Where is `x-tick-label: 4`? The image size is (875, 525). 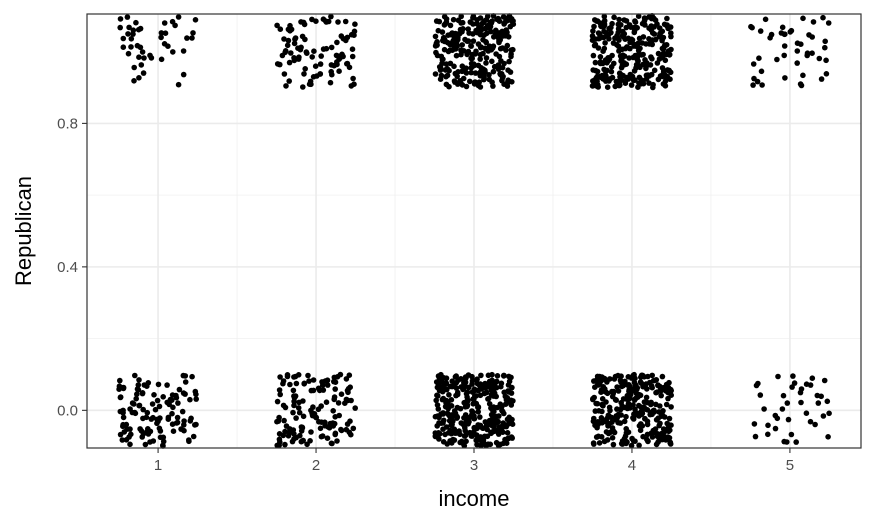 x-tick-label: 4 is located at coordinates (632, 465).